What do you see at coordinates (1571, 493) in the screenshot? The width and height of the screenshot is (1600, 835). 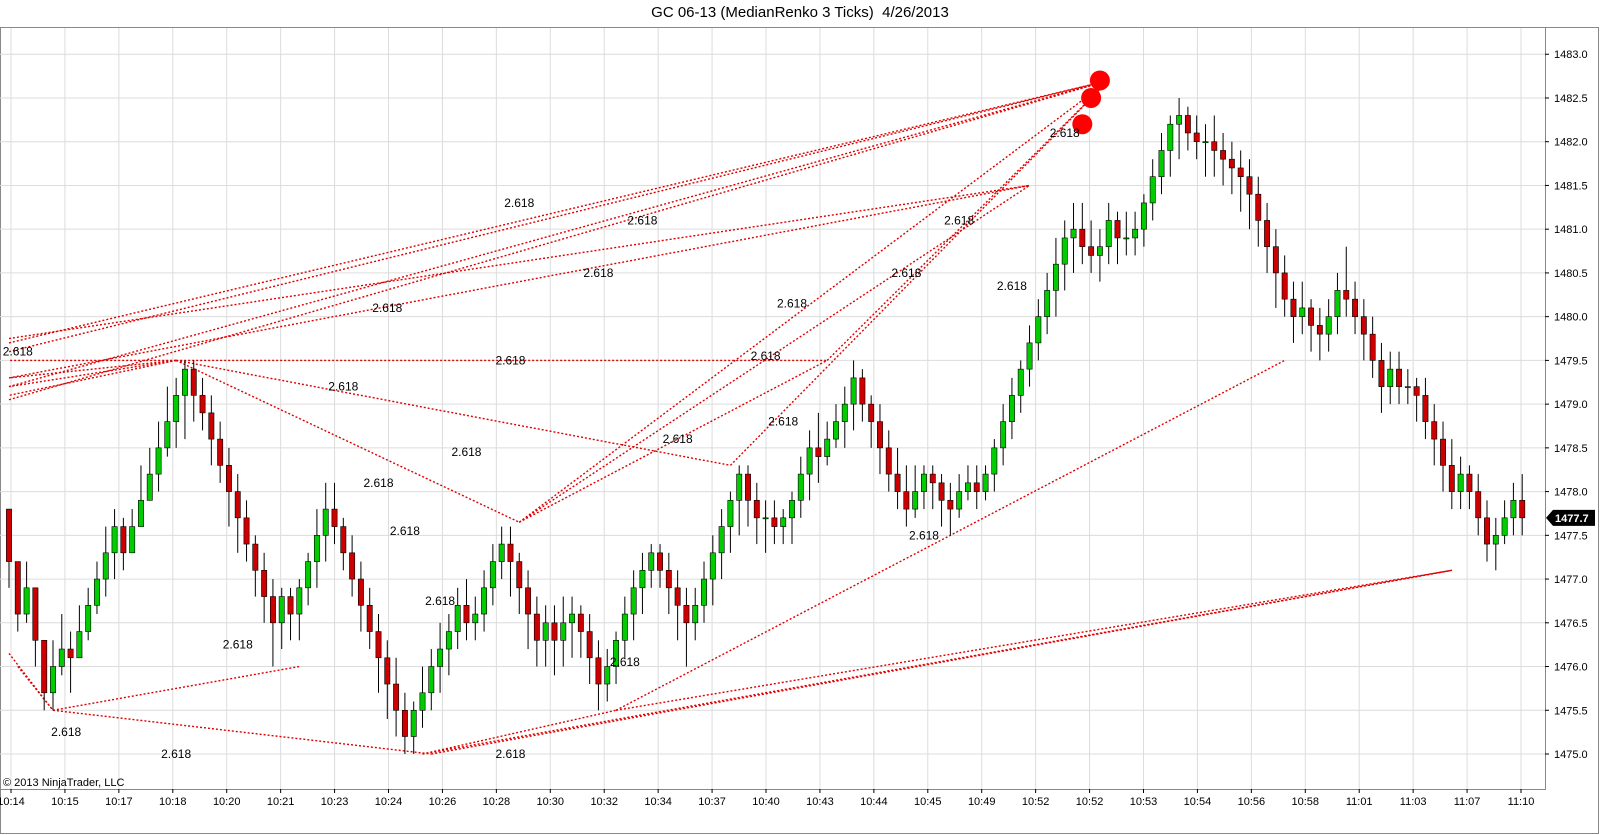 I see `y-tick-label: 1478.0` at bounding box center [1571, 493].